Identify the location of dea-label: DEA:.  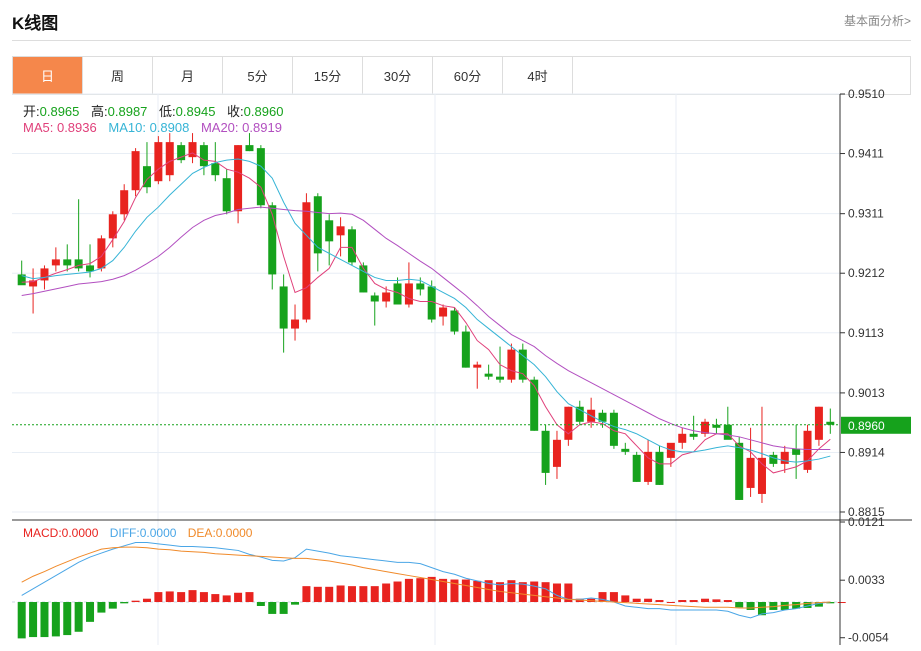
(201, 533).